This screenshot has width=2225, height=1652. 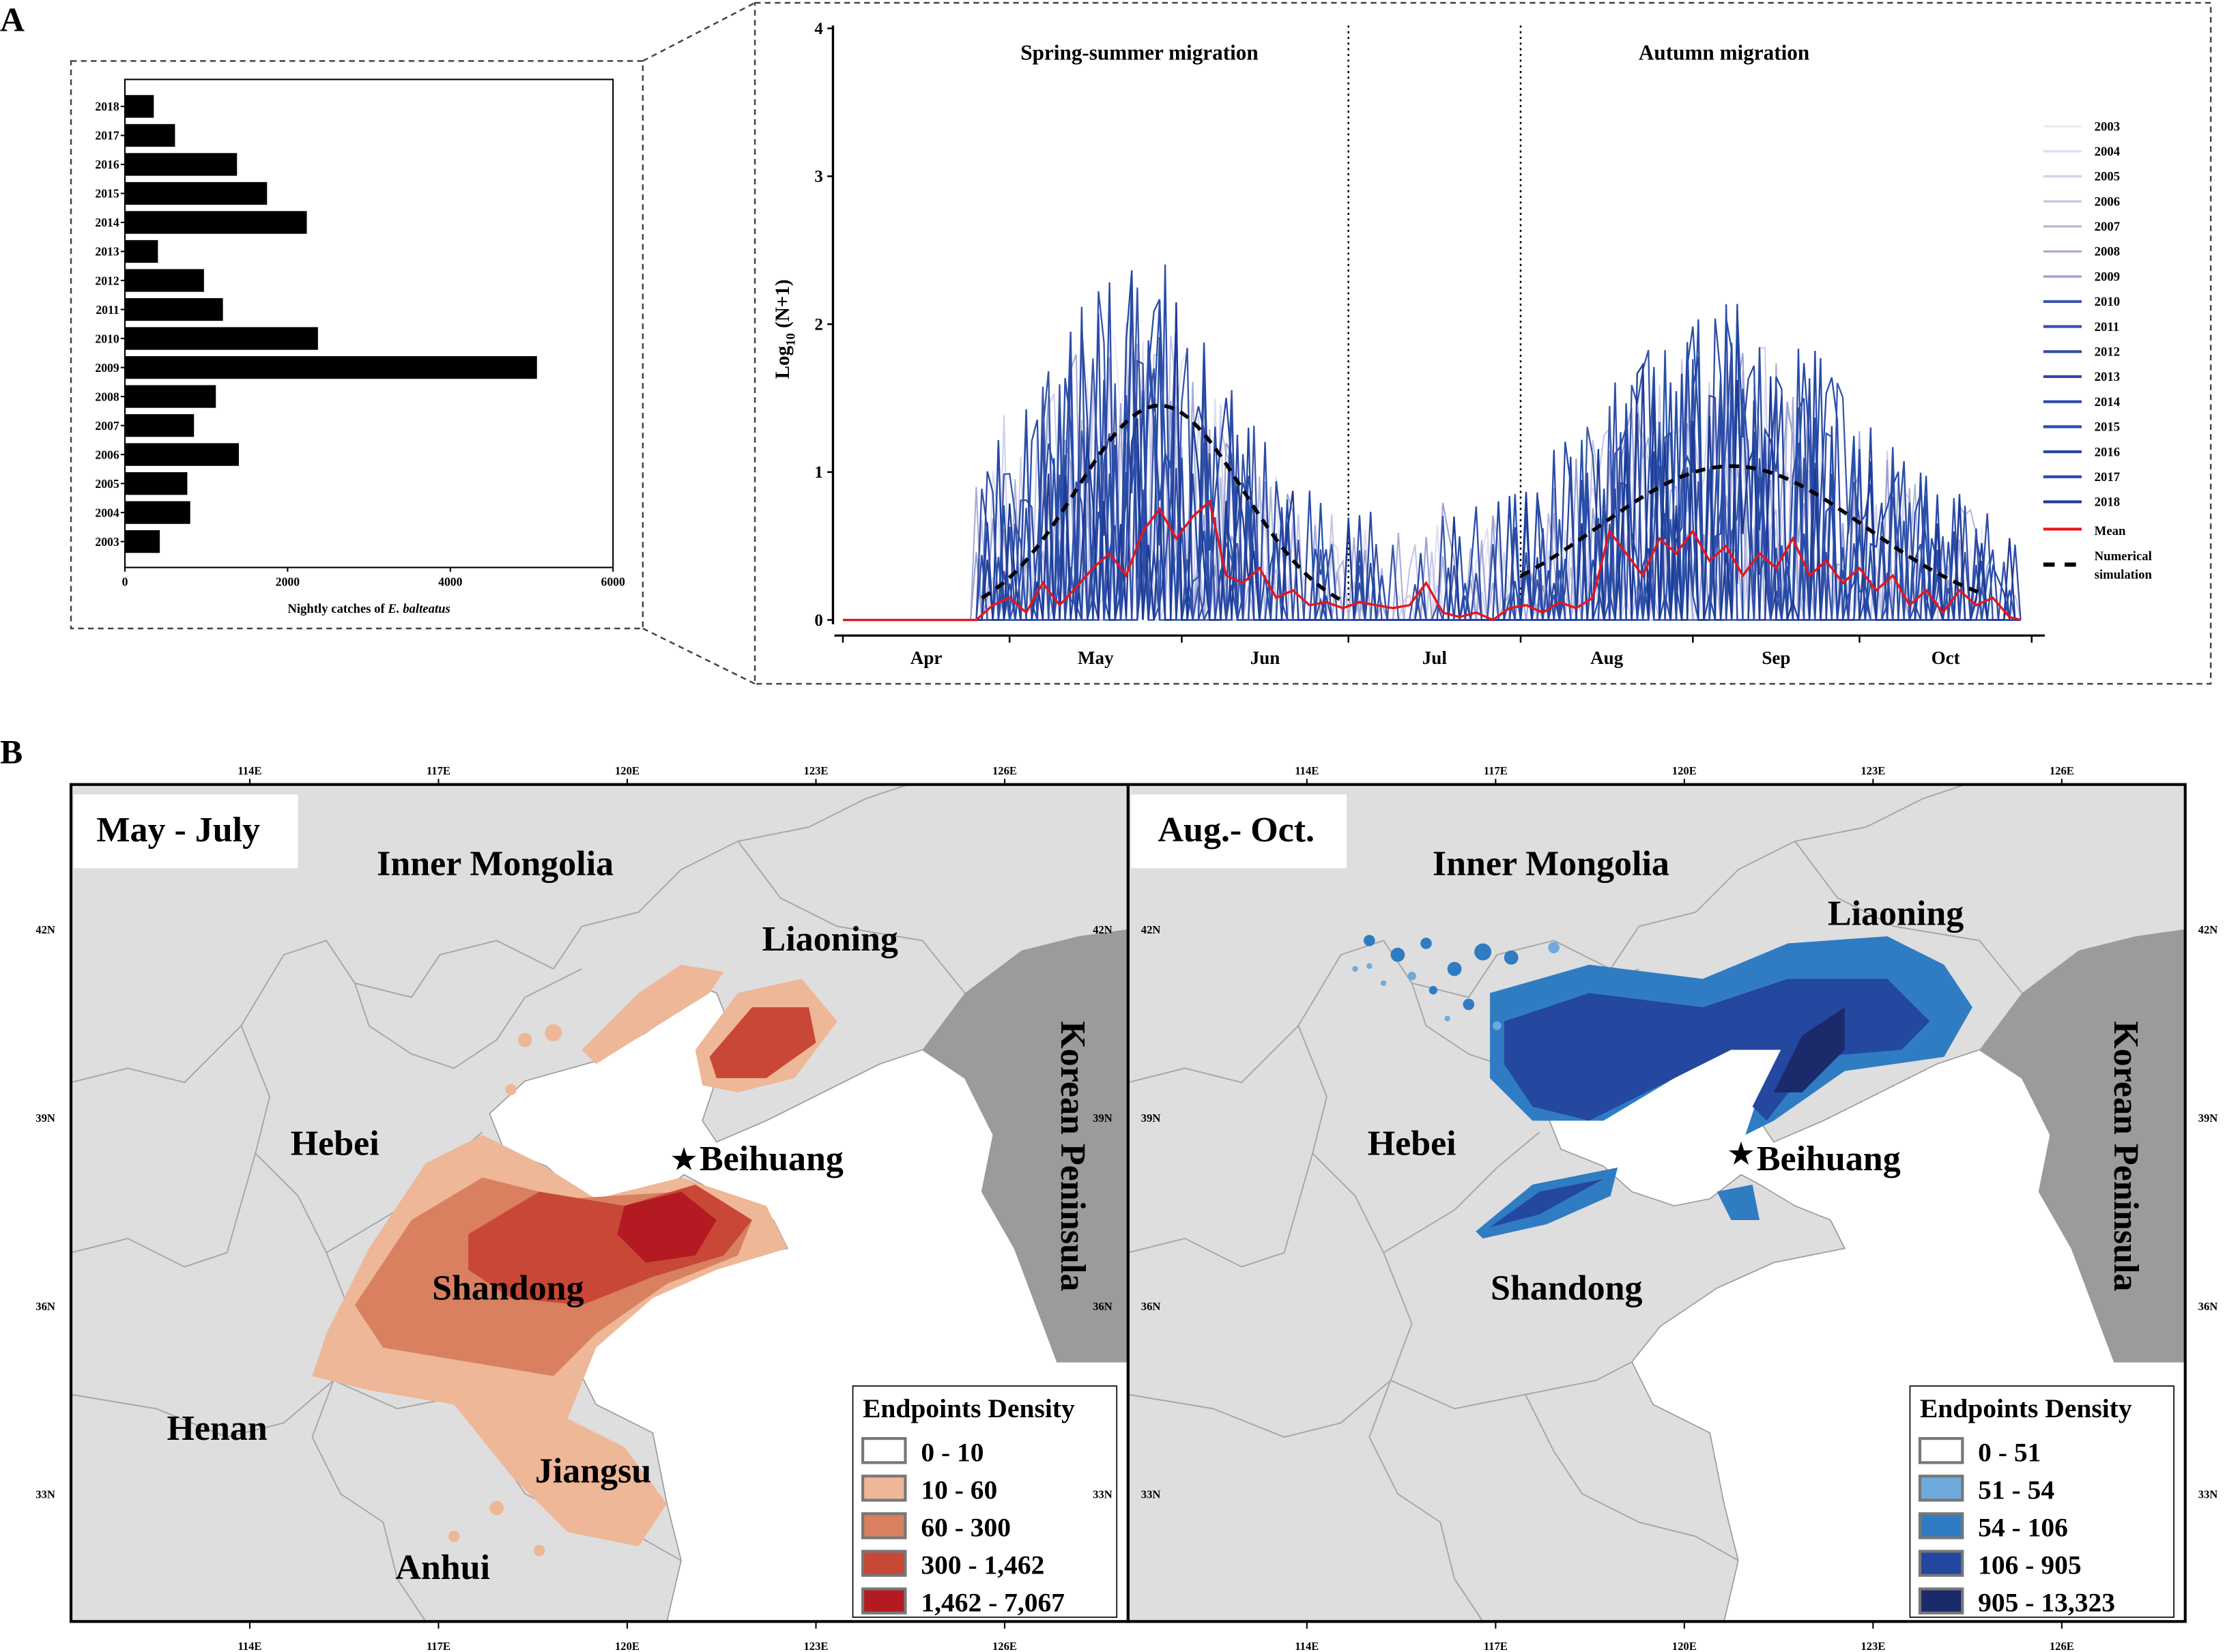 I want to click on bar-2018, so click(x=139, y=106).